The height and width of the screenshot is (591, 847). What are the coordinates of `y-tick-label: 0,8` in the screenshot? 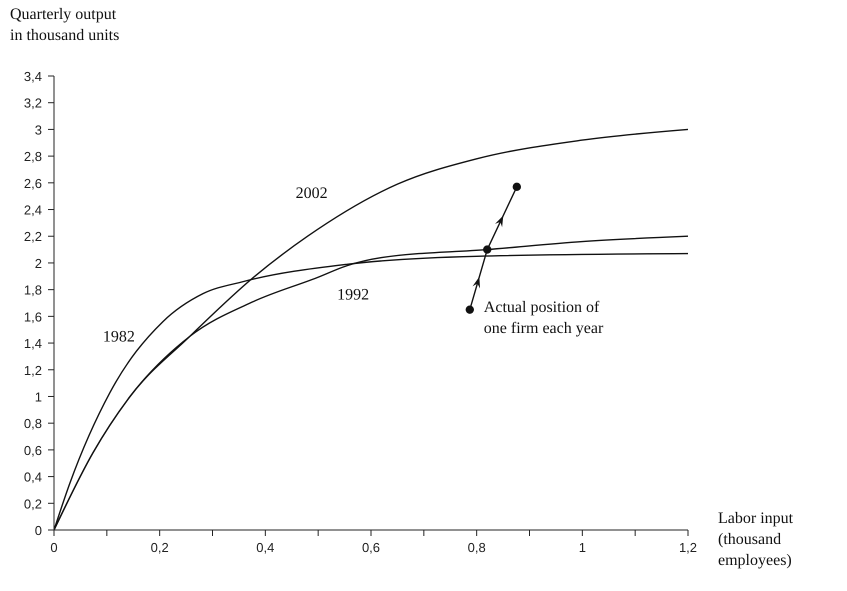 It's located at (33, 424).